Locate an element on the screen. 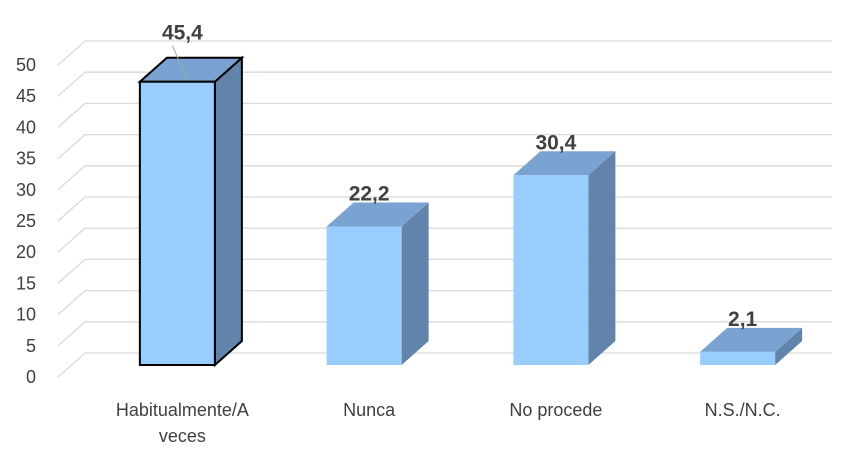 This screenshot has height=450, width=865. y-tick-label: 50 is located at coordinates (26, 65).